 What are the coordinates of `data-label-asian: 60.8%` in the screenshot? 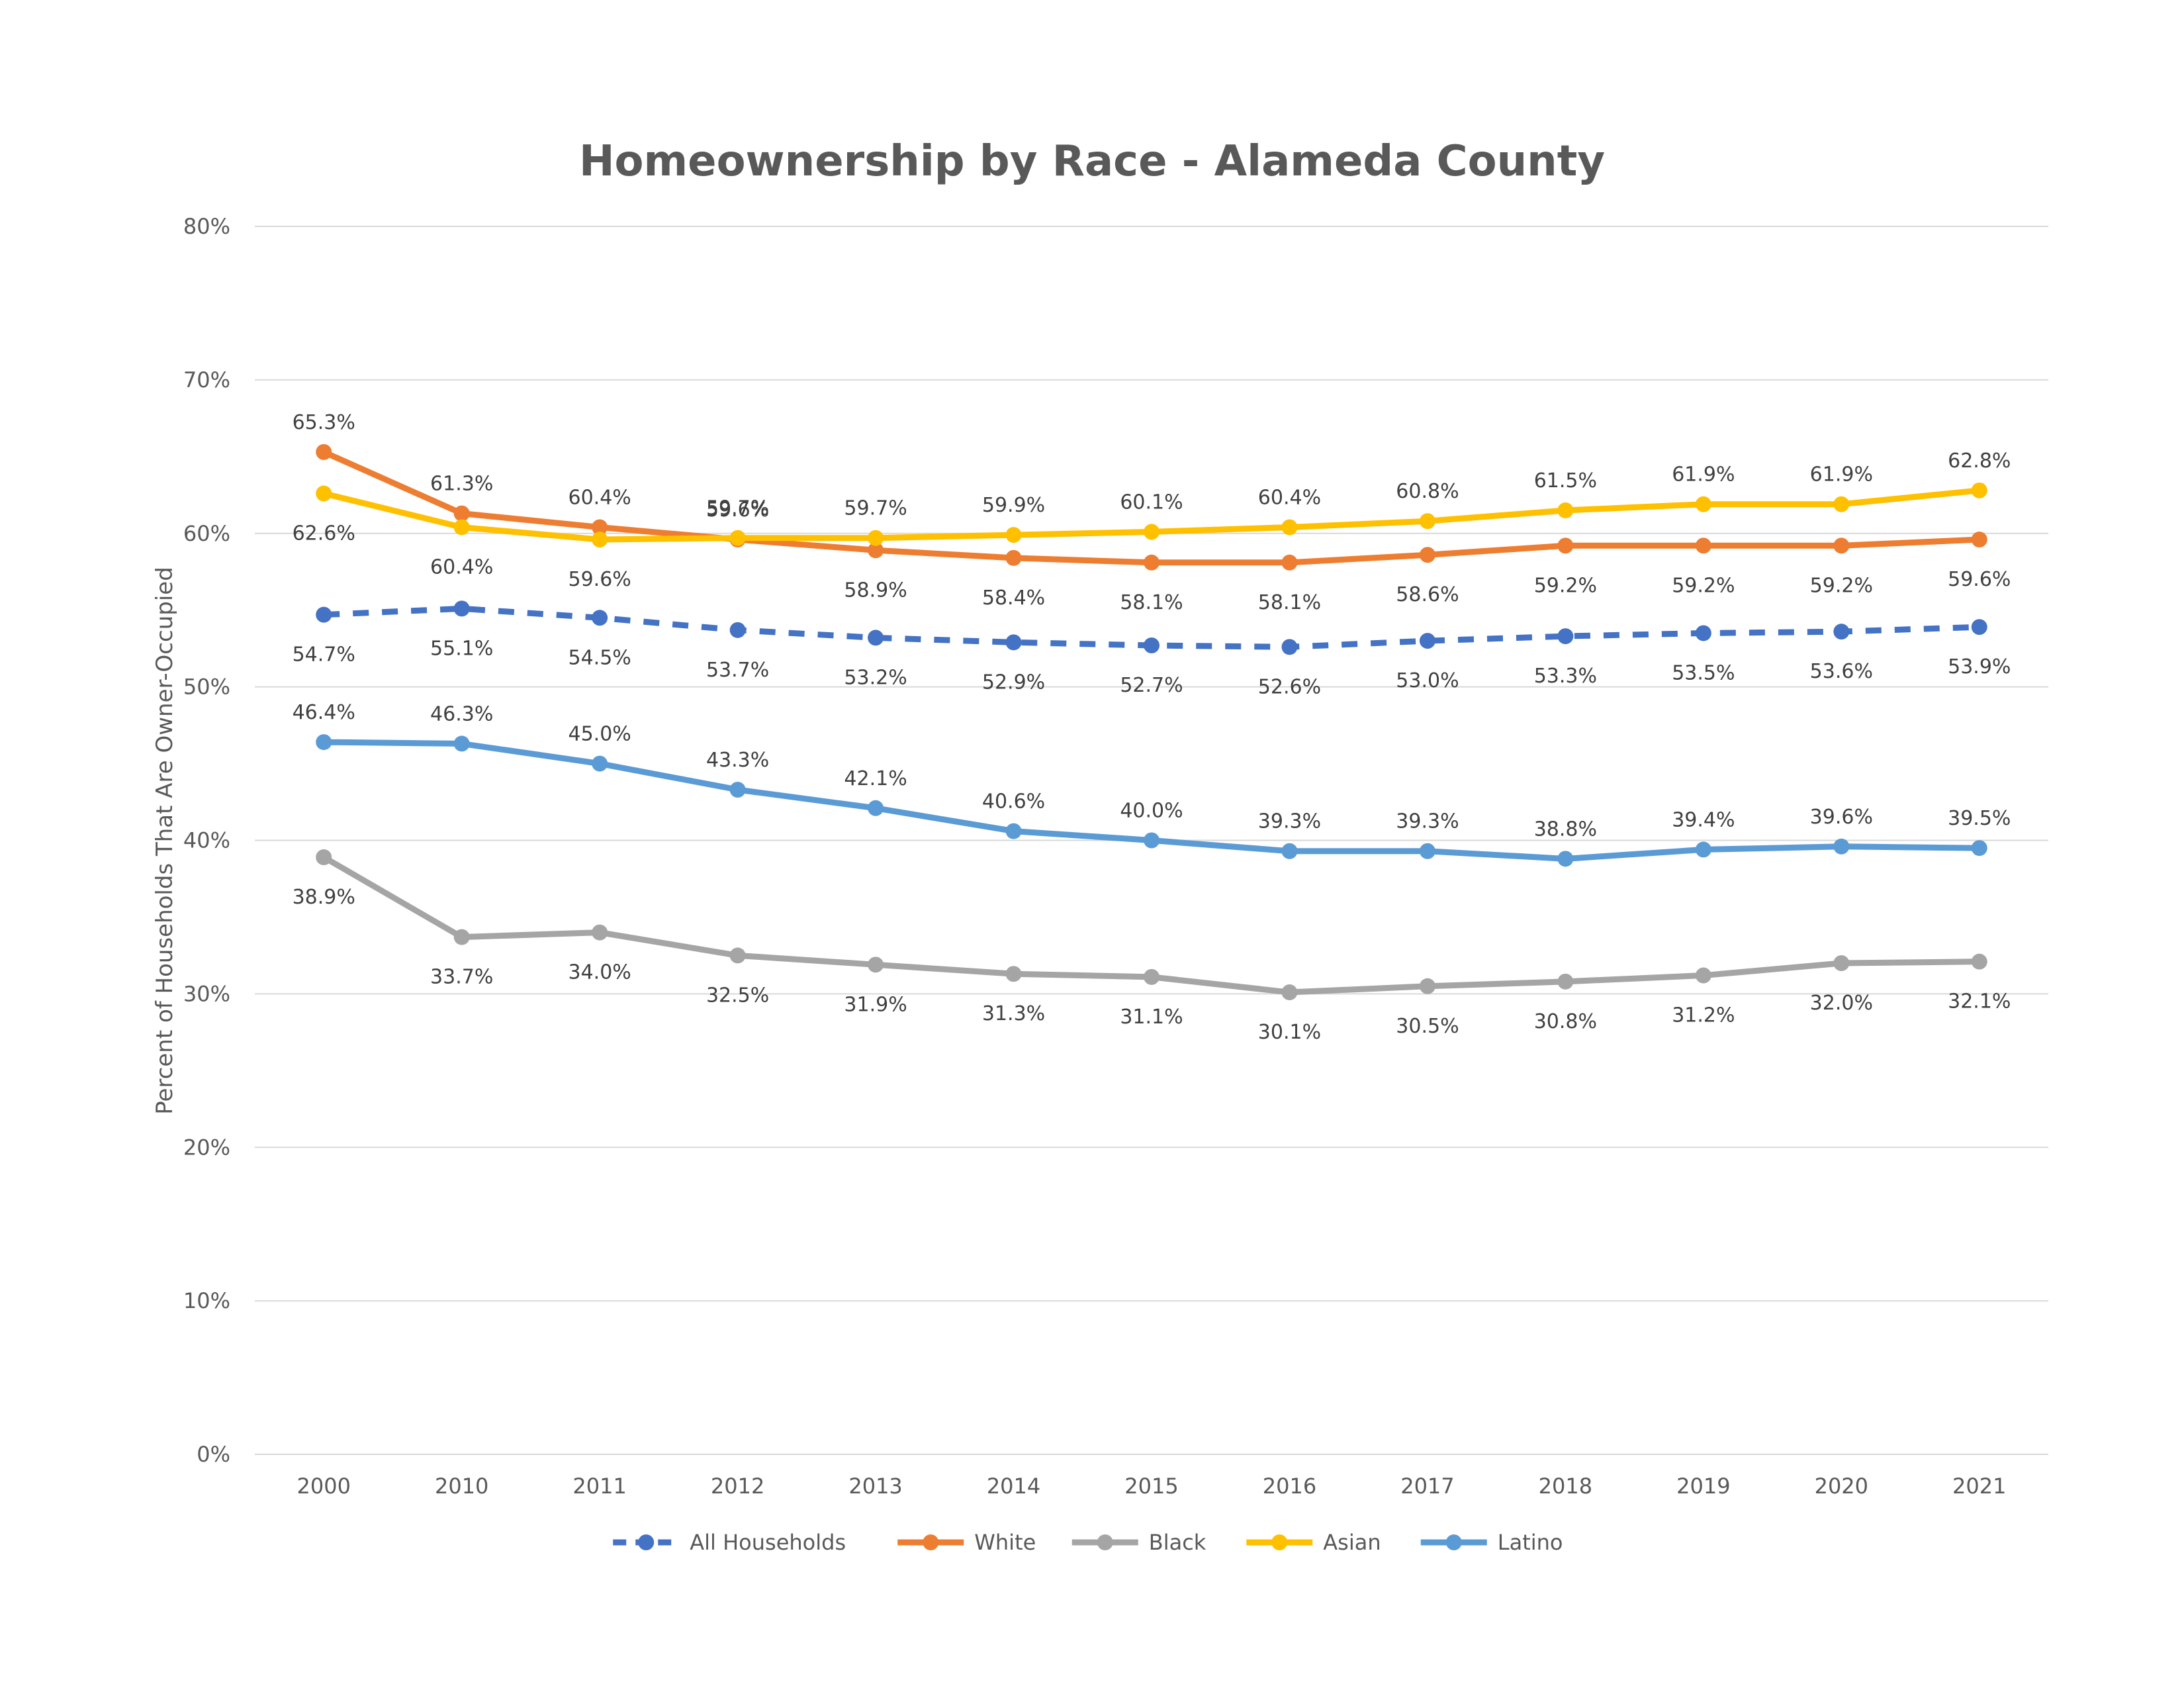 It's located at (1427, 491).